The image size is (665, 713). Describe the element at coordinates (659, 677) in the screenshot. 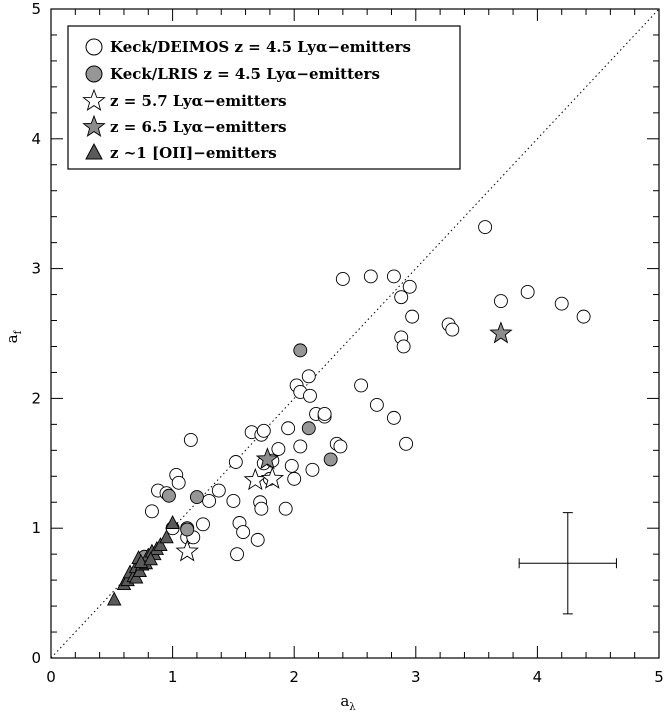

I see `x-tick-label: 5` at that location.